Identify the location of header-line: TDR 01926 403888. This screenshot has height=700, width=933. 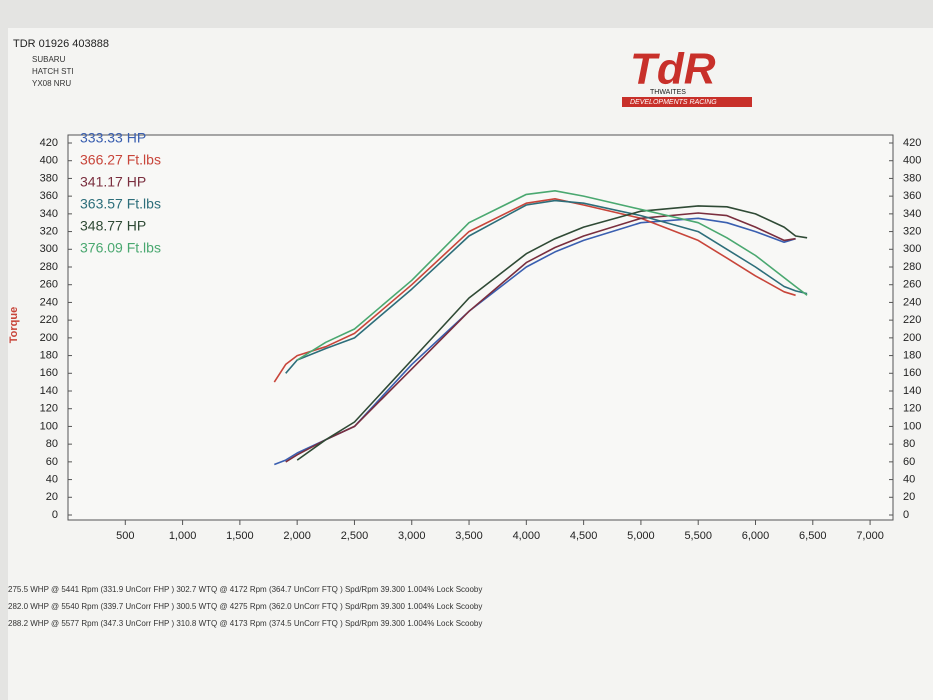
(61, 44).